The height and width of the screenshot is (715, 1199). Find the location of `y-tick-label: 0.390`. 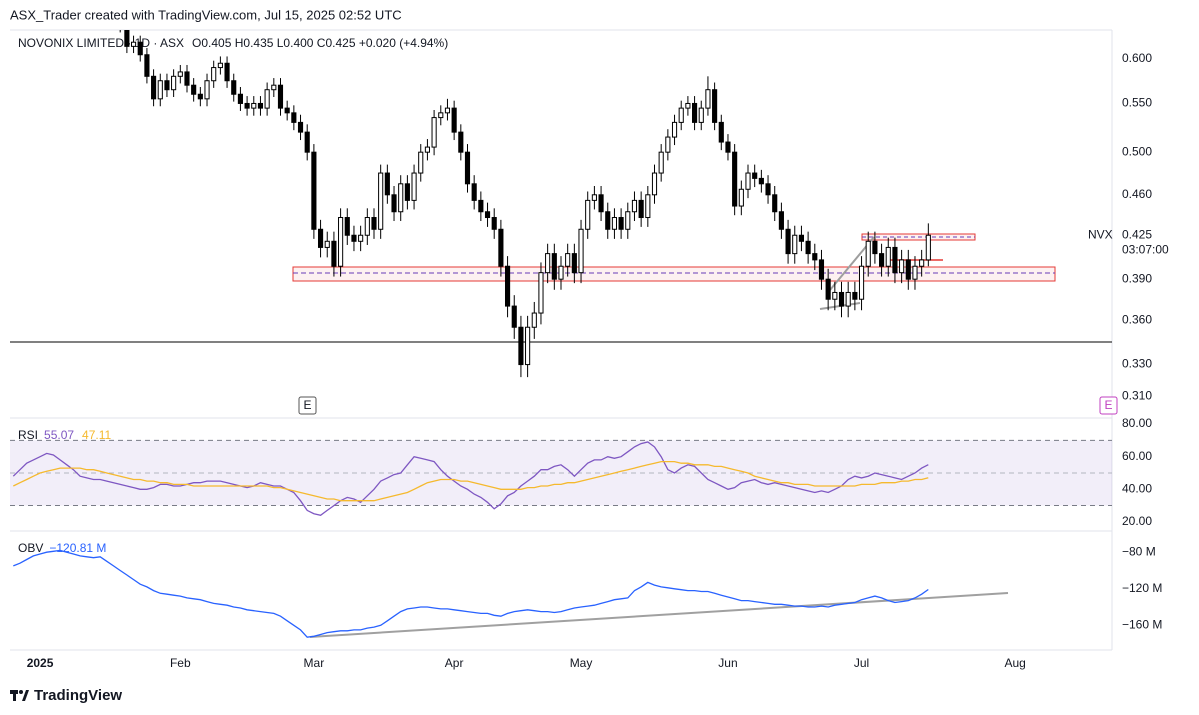

y-tick-label: 0.390 is located at coordinates (1137, 278).